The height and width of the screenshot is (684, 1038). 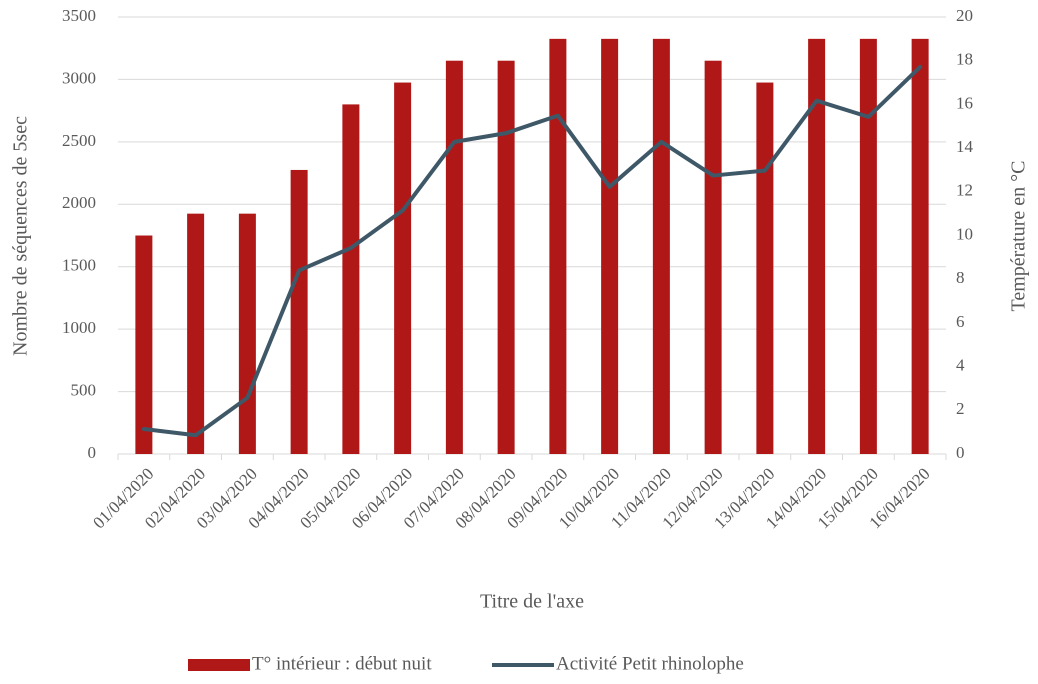 I want to click on y2-tick-label: 16, so click(x=964, y=102).